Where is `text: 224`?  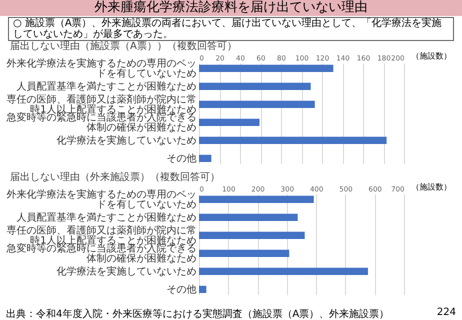 text: 224 is located at coordinates (446, 313).